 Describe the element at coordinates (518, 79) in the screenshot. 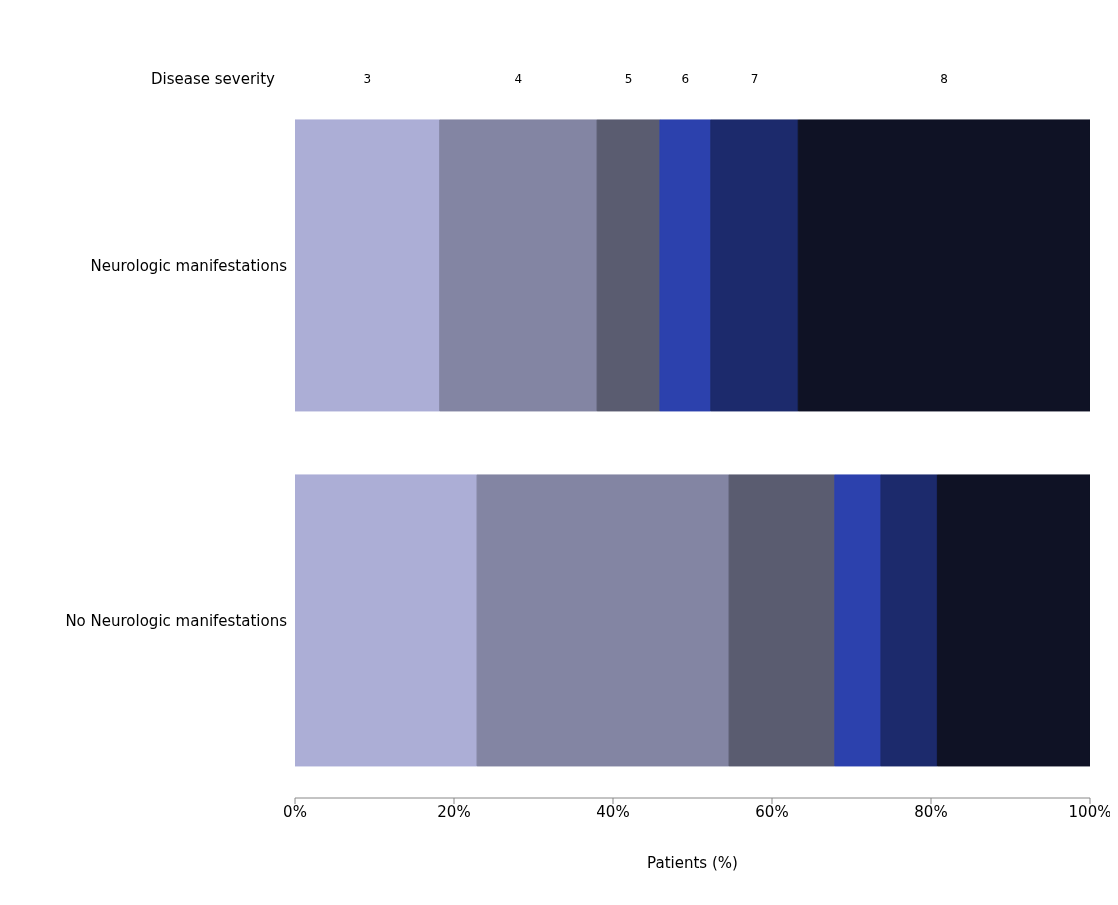

I see `text: 4` at that location.